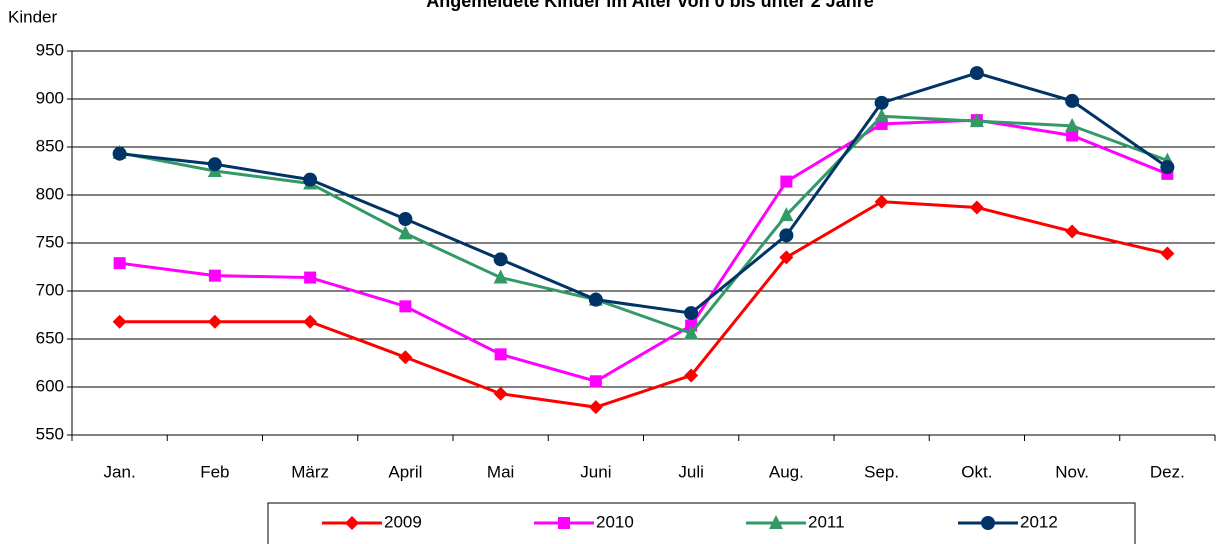 Image resolution: width=1223 pixels, height=544 pixels. What do you see at coordinates (403, 521) in the screenshot?
I see `legend-label: 2009` at bounding box center [403, 521].